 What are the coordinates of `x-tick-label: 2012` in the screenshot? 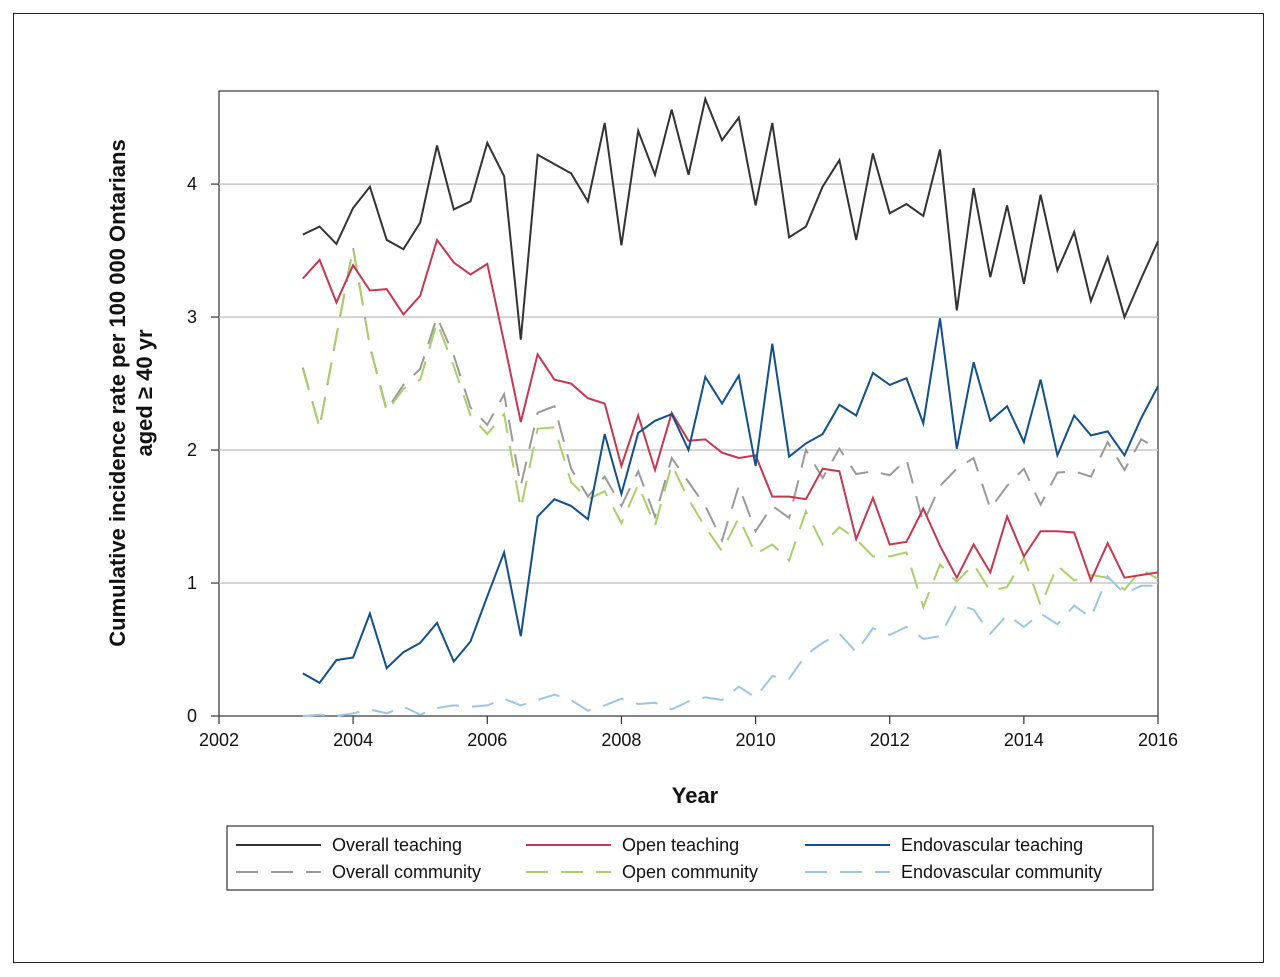 It's located at (890, 740).